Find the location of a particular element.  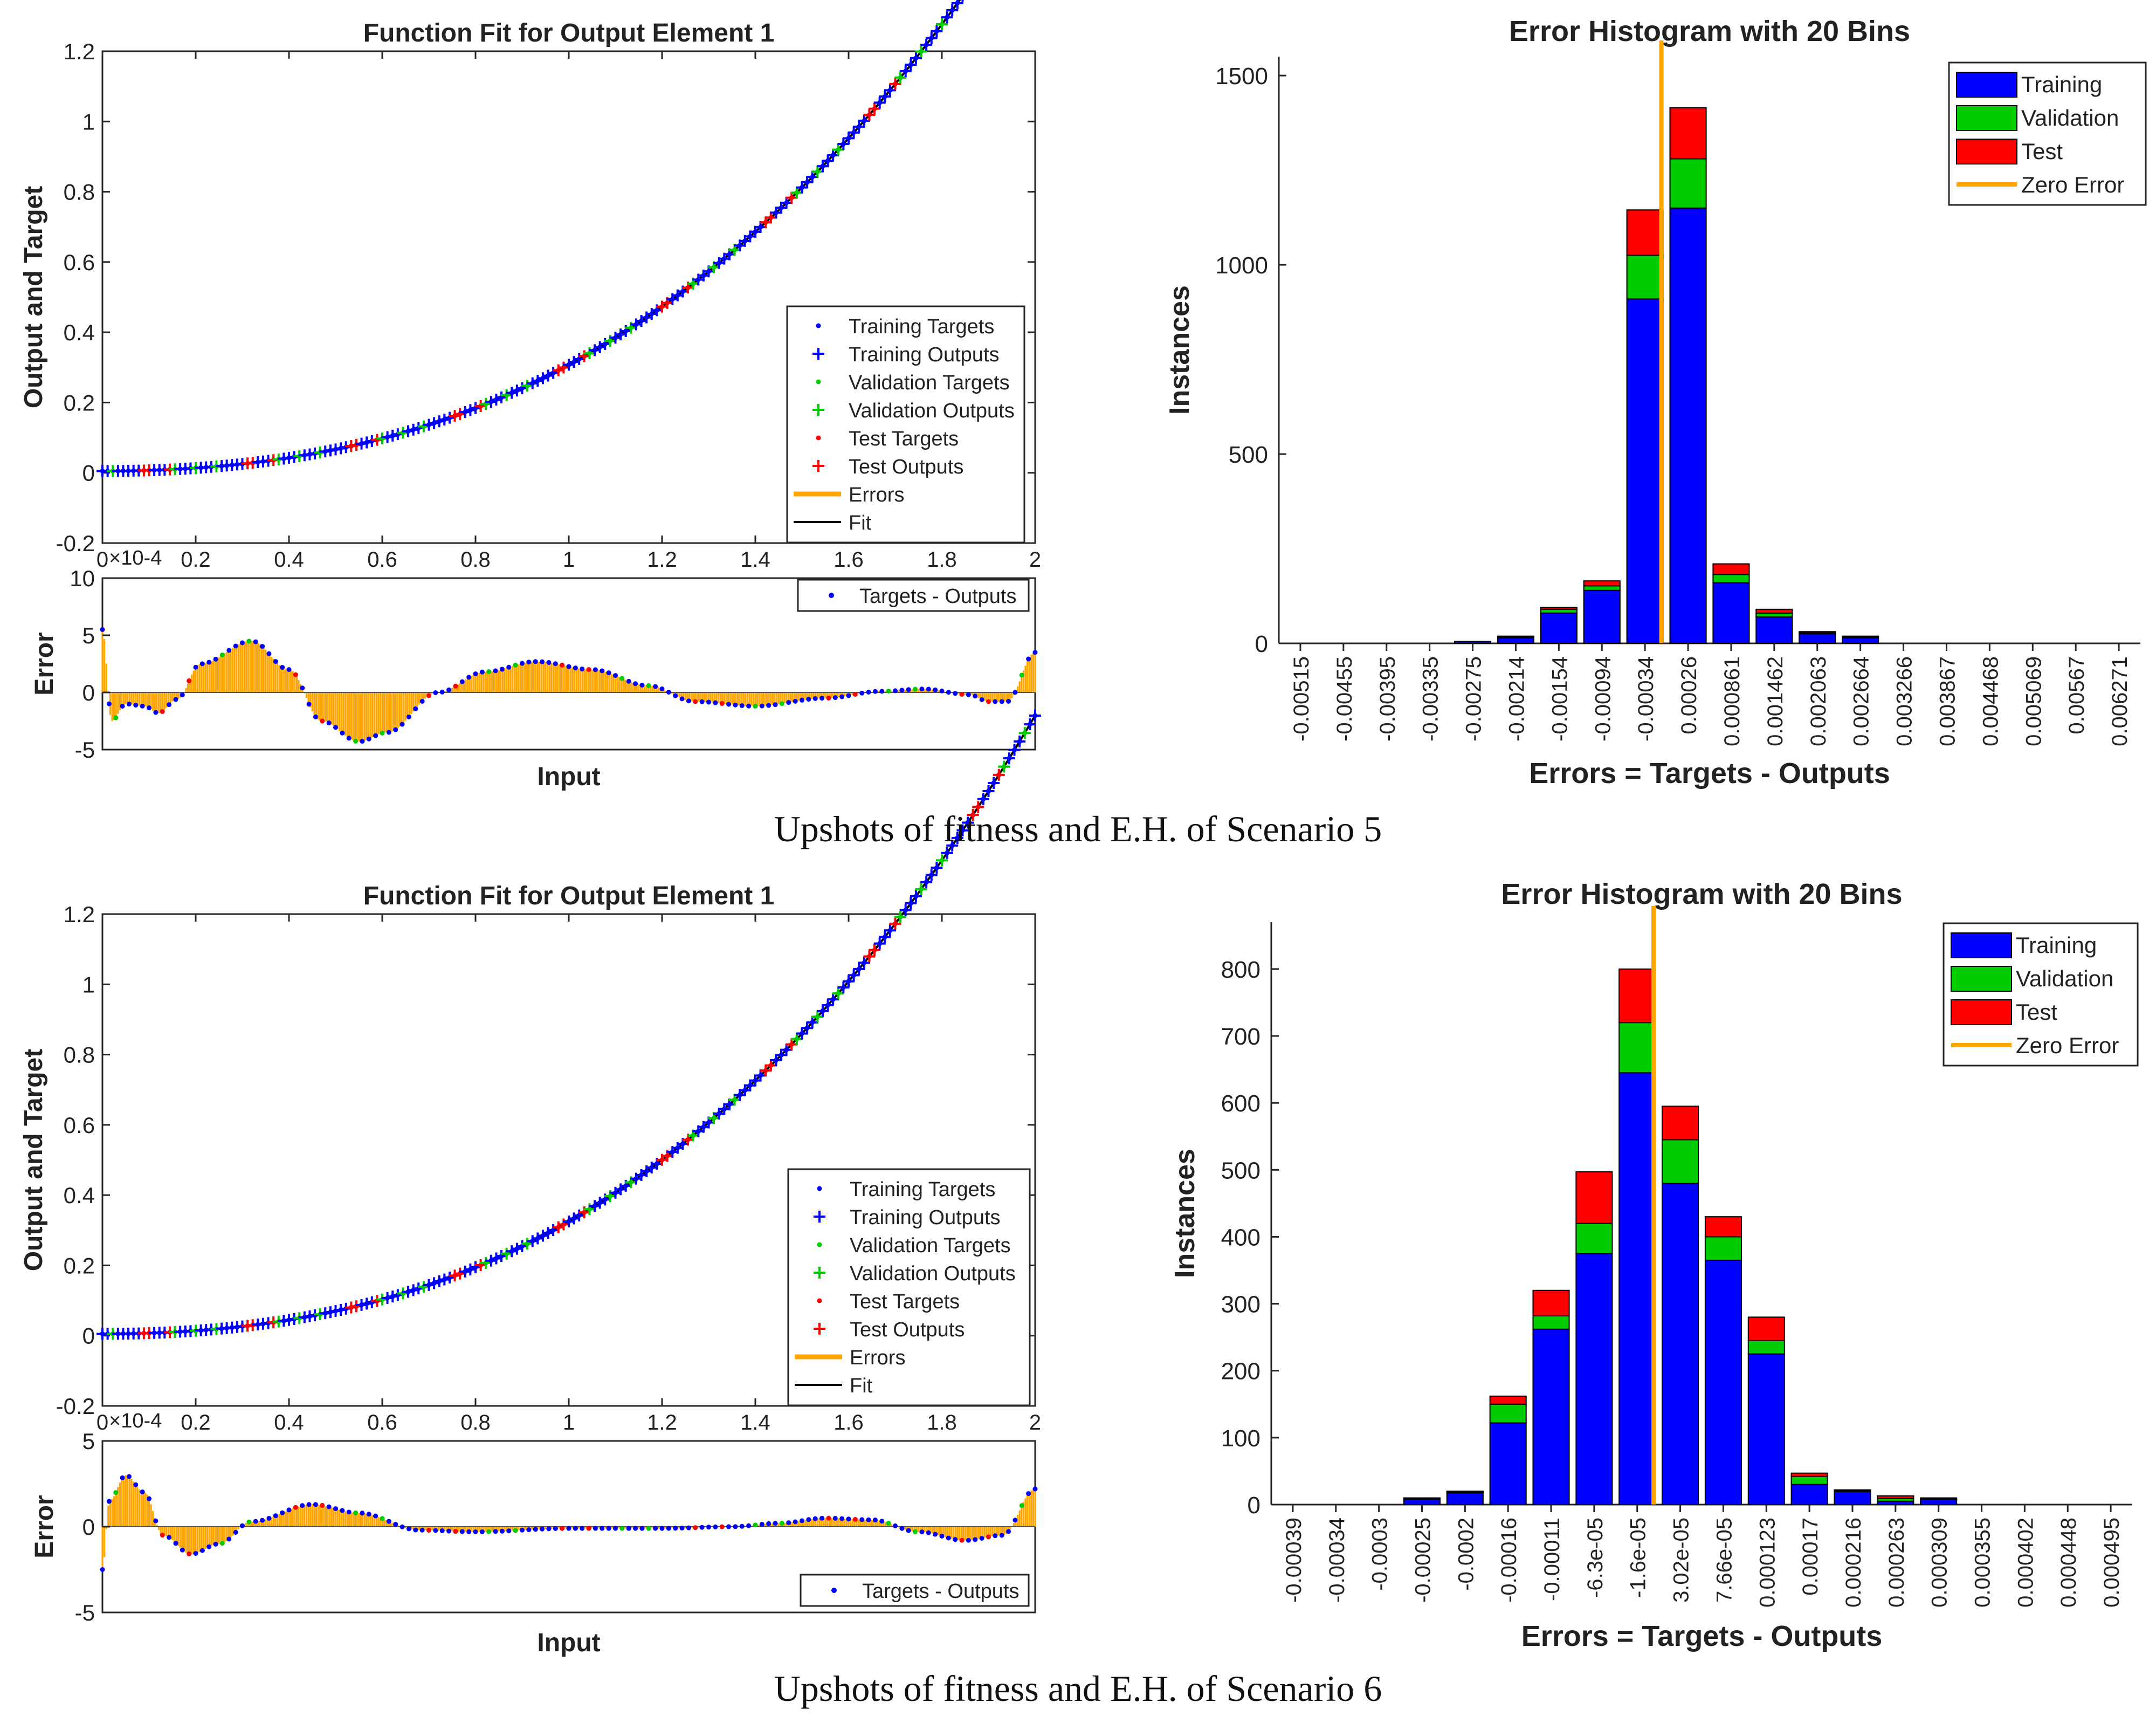

hist-bar-test is located at coordinates (1637, 996).